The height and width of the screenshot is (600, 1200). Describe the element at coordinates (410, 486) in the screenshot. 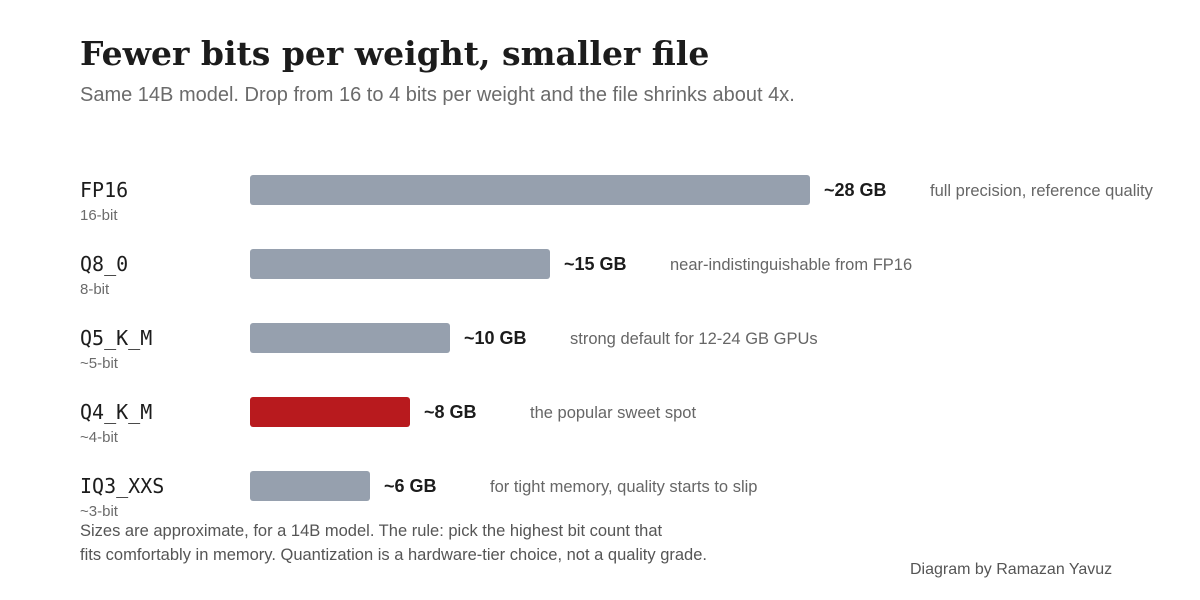

I see `value-label: ~6 GB` at that location.